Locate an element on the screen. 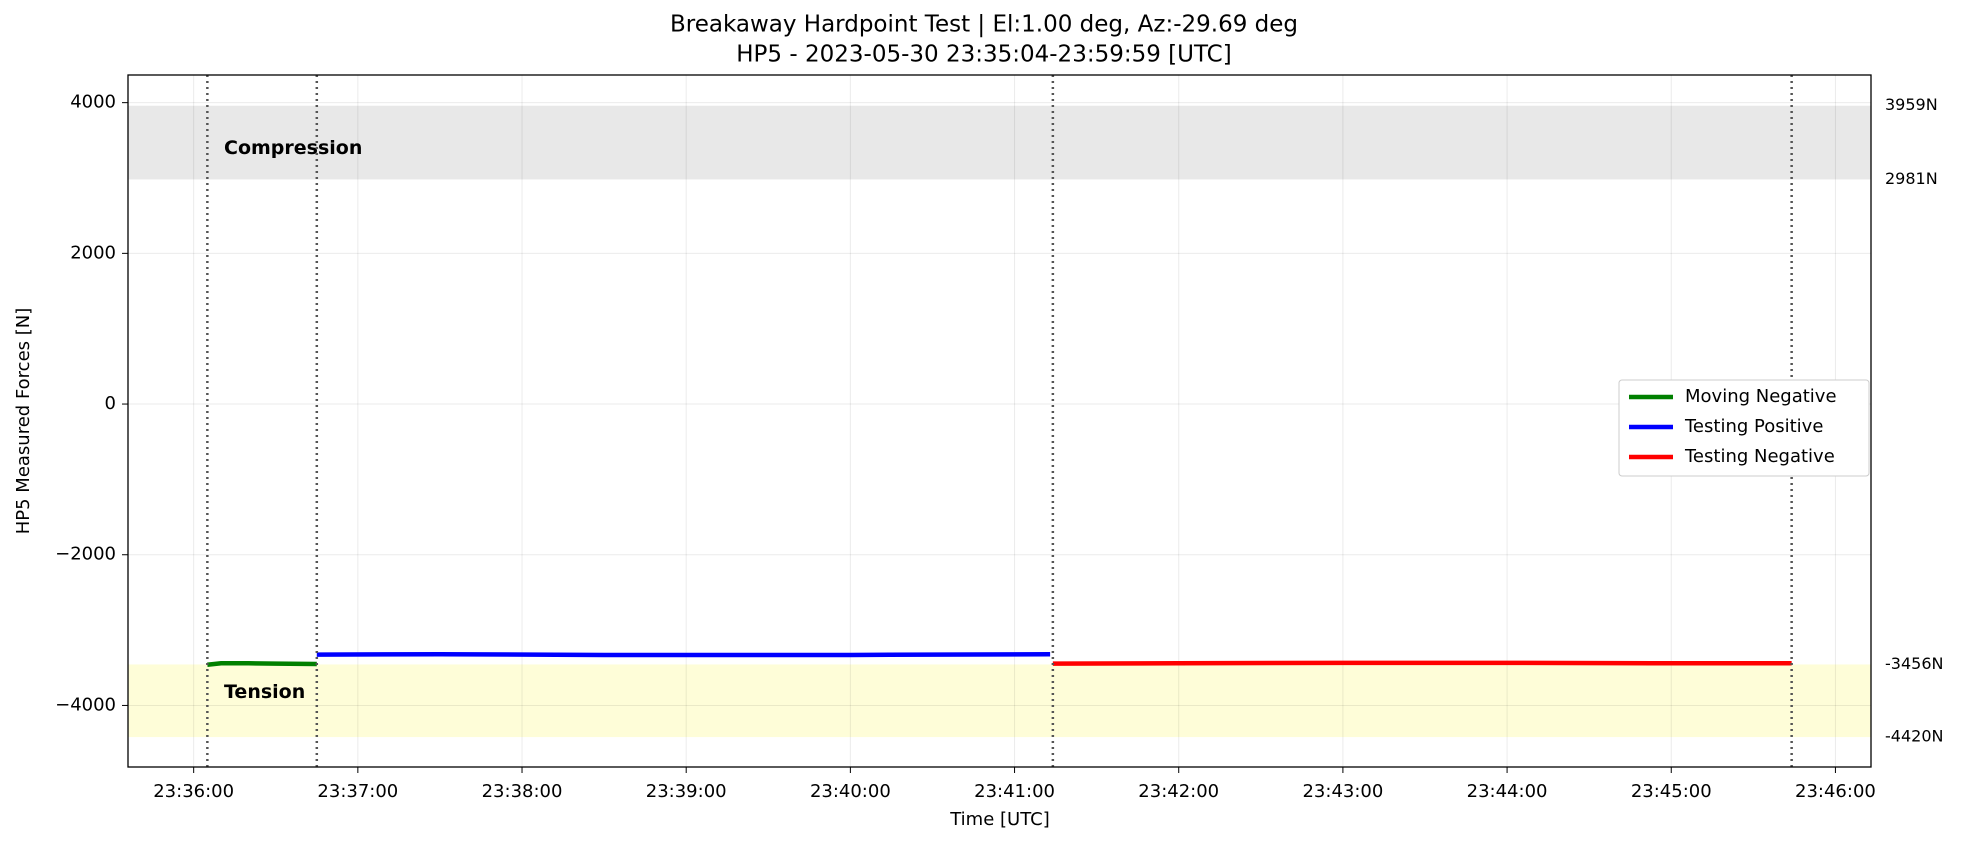 This screenshot has height=846, width=1969. legend-label: Testing Negative is located at coordinates (1759, 456).